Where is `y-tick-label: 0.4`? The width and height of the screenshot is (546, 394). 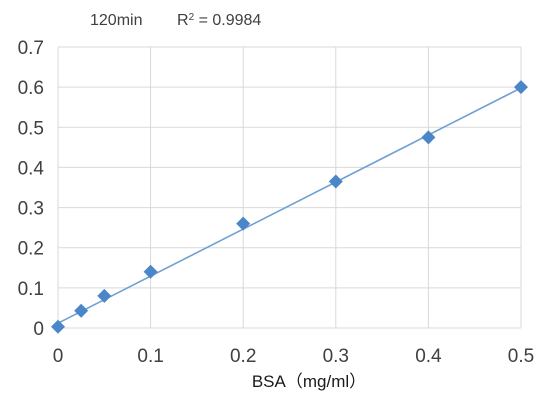 y-tick-label: 0.4 is located at coordinates (31, 168).